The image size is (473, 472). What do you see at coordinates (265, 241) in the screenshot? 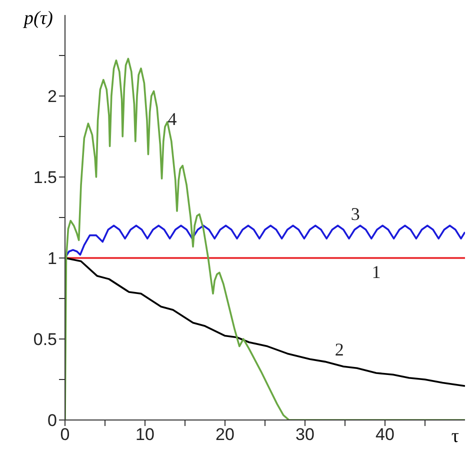
I see `line-series` at bounding box center [265, 241].